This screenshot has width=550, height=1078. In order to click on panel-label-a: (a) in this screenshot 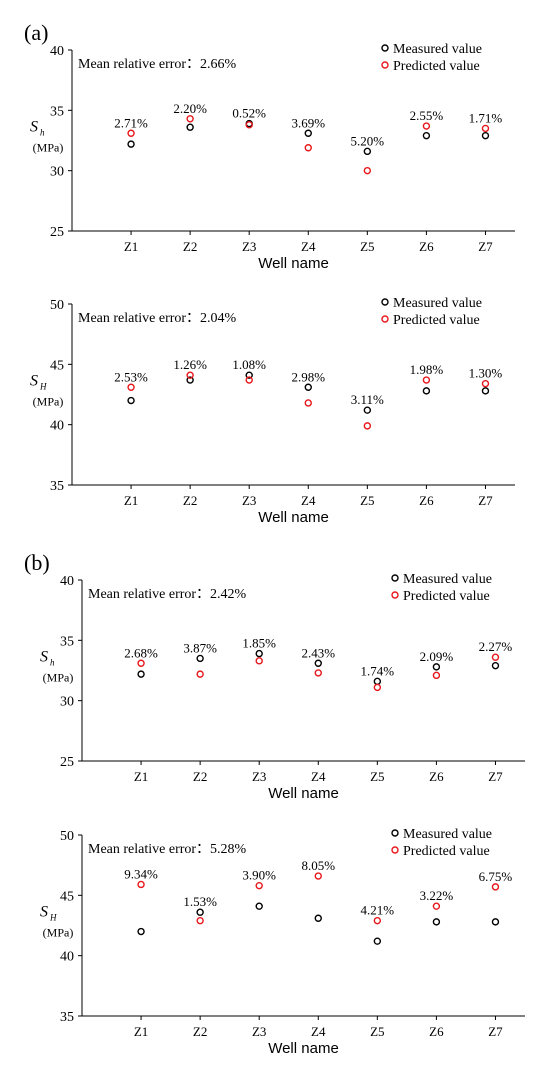, I will do `click(36, 32)`.